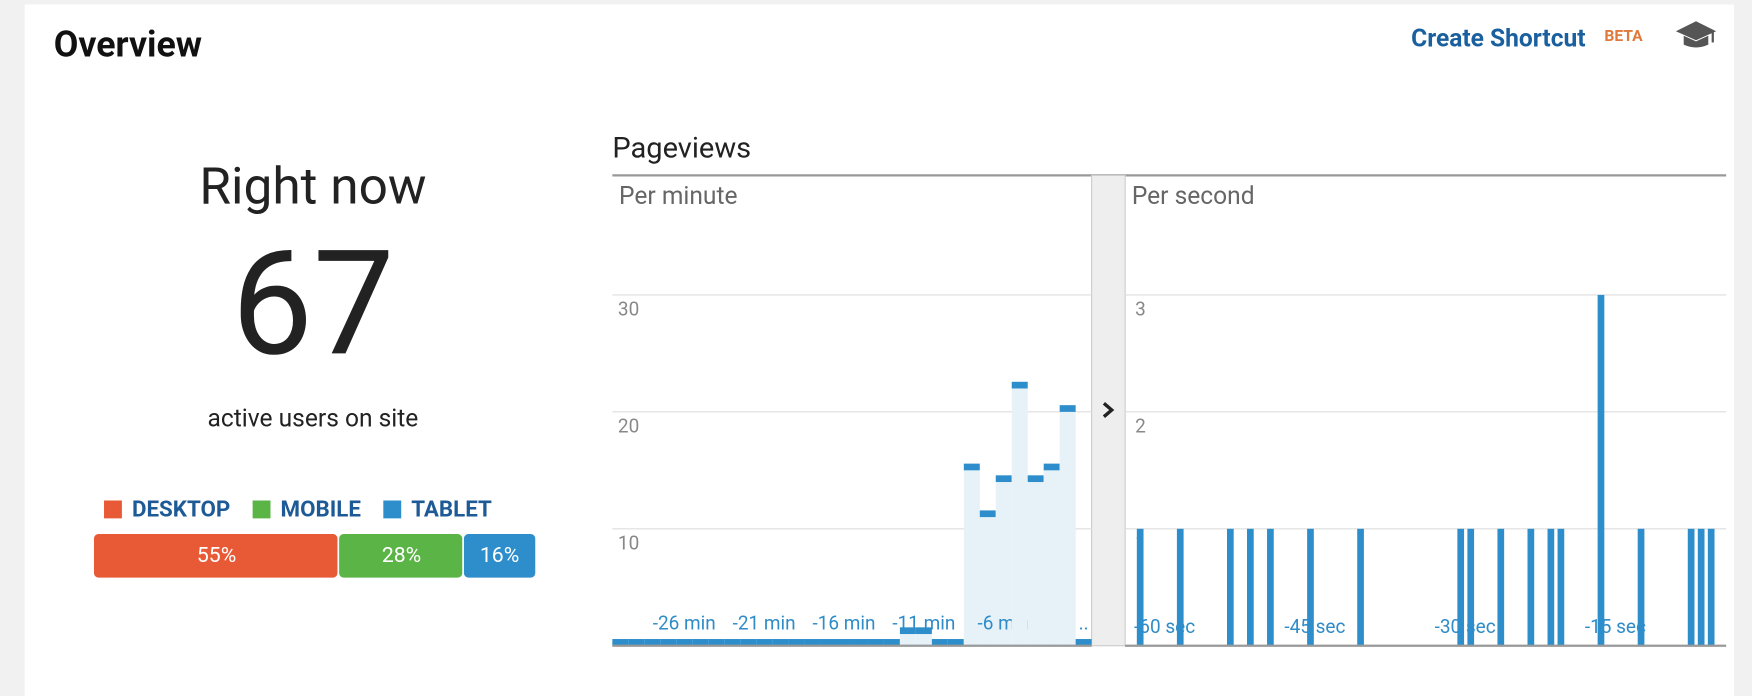  I want to click on panel-divider, so click(1108, 410).